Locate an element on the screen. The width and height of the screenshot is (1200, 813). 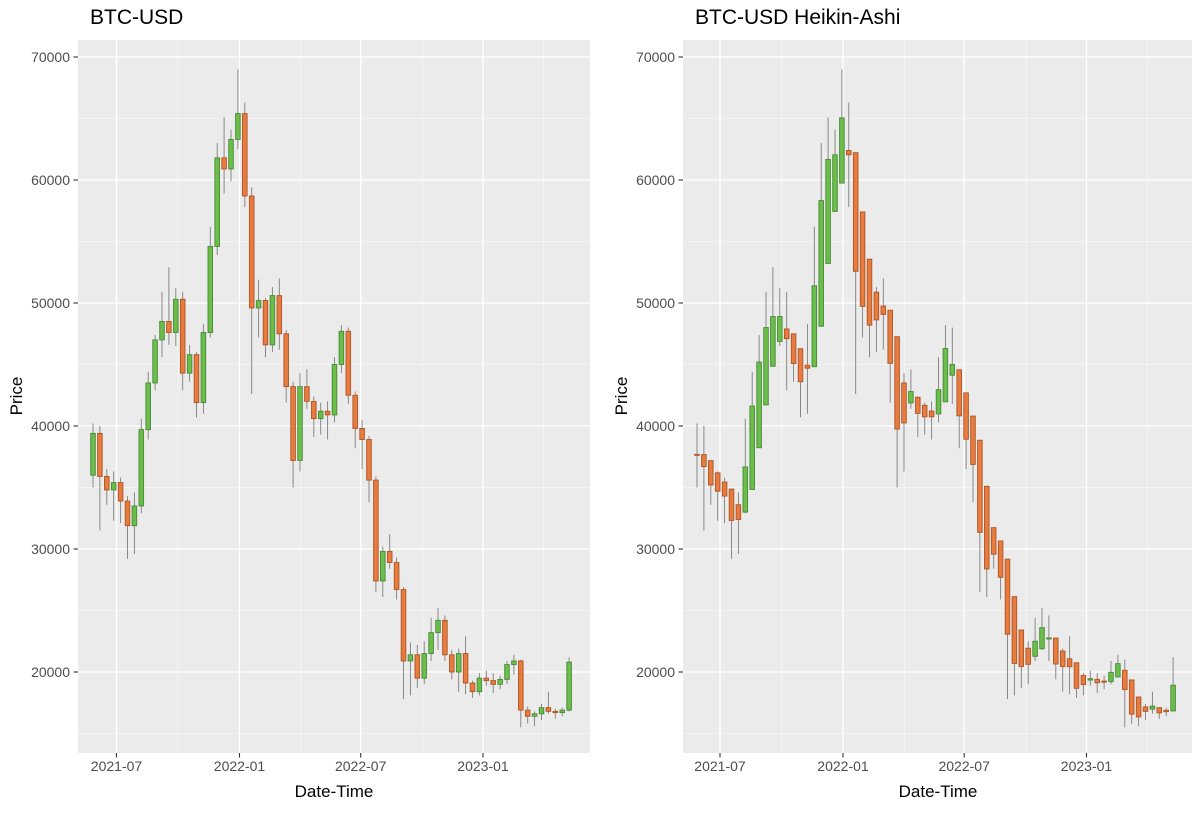
y-axis-title-price-right: Price is located at coordinates (621, 396).